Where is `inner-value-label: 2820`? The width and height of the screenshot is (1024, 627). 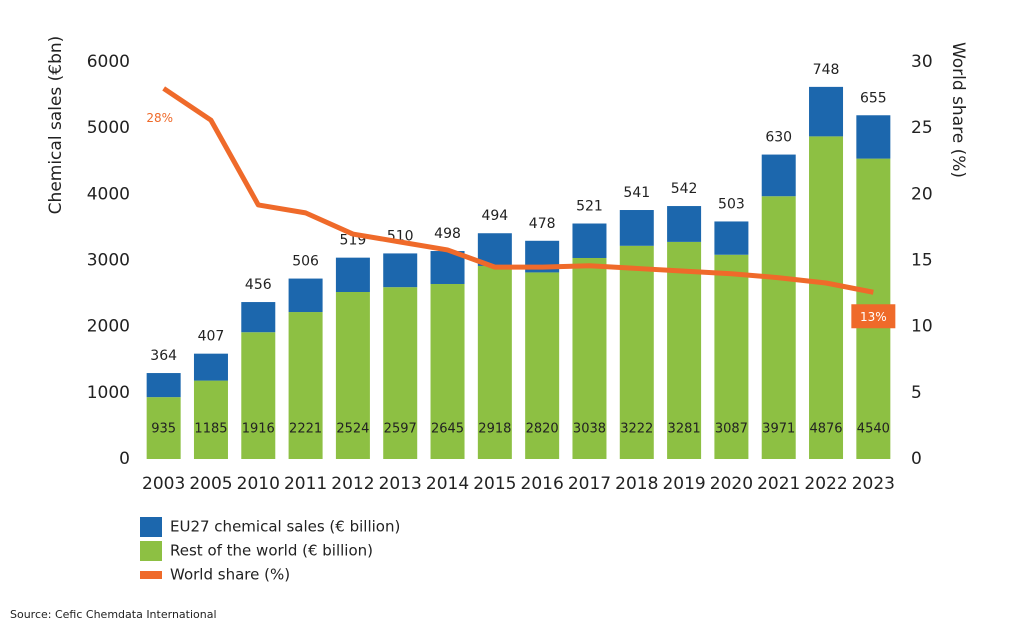
inner-value-label: 2820 is located at coordinates (542, 429).